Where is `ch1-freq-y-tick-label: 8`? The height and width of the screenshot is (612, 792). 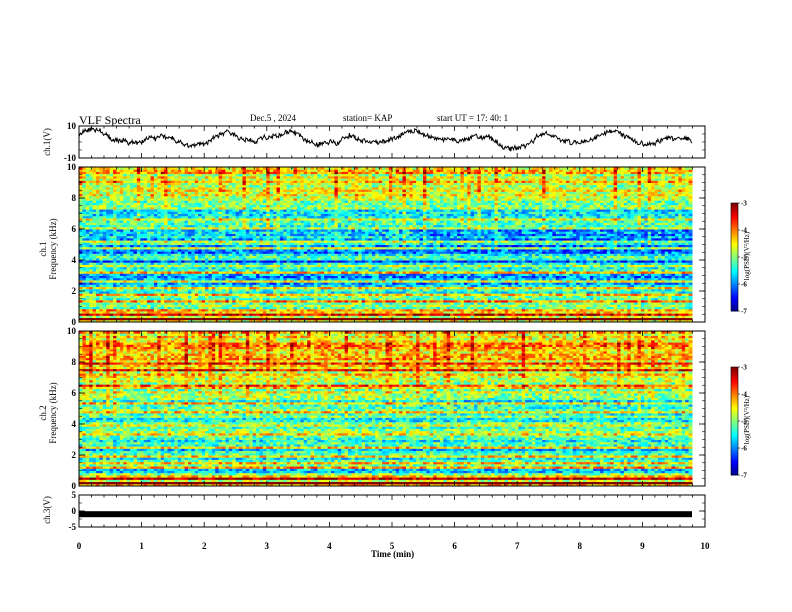 ch1-freq-y-tick-label: 8 is located at coordinates (74, 198).